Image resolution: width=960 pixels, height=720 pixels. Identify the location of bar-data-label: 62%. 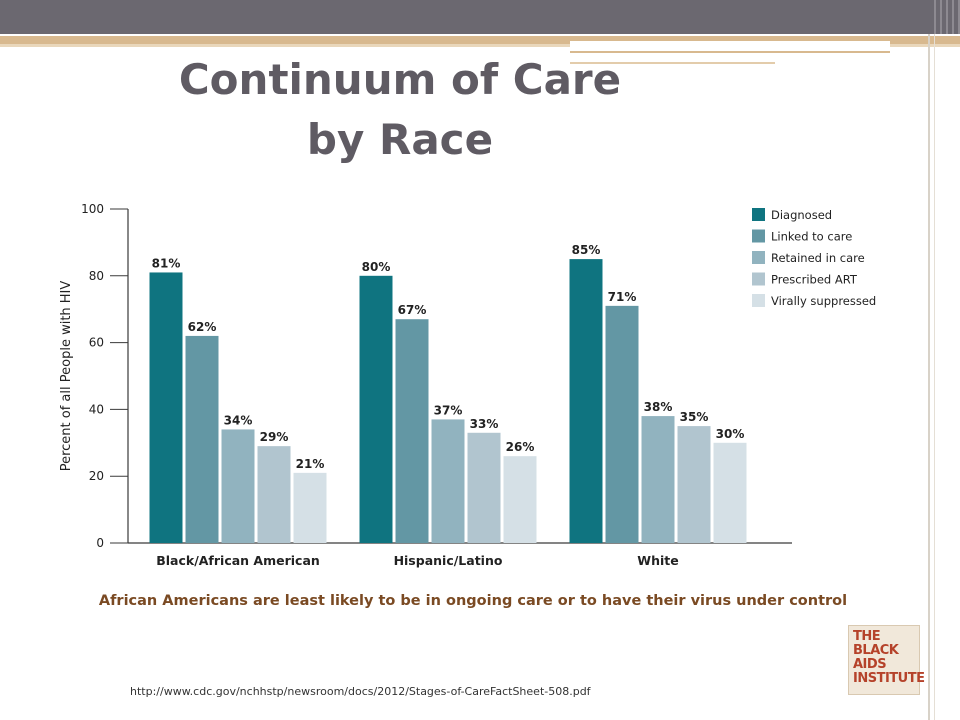
(202, 327).